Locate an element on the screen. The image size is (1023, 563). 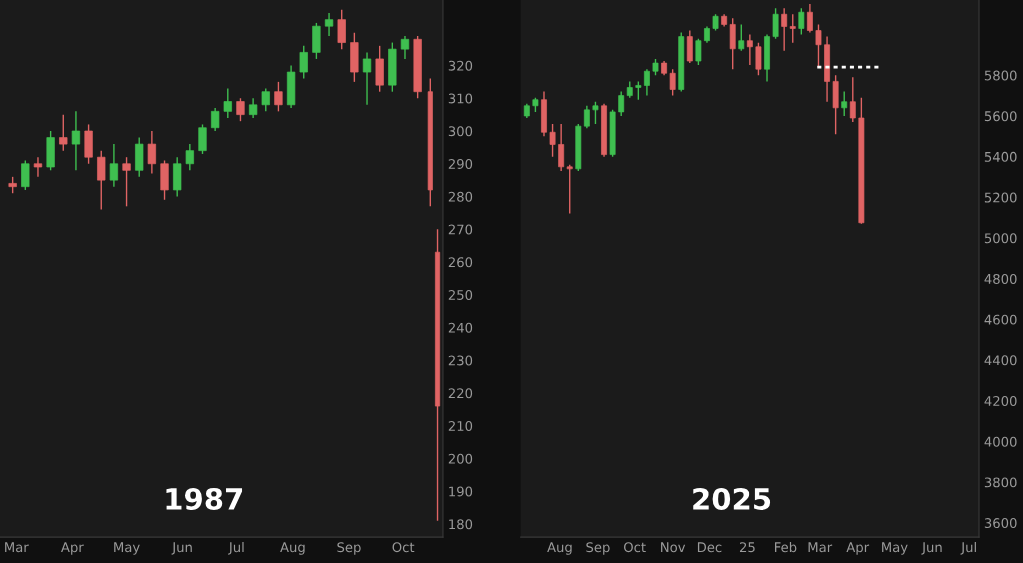
y-tick-label: 200 is located at coordinates (460, 458).